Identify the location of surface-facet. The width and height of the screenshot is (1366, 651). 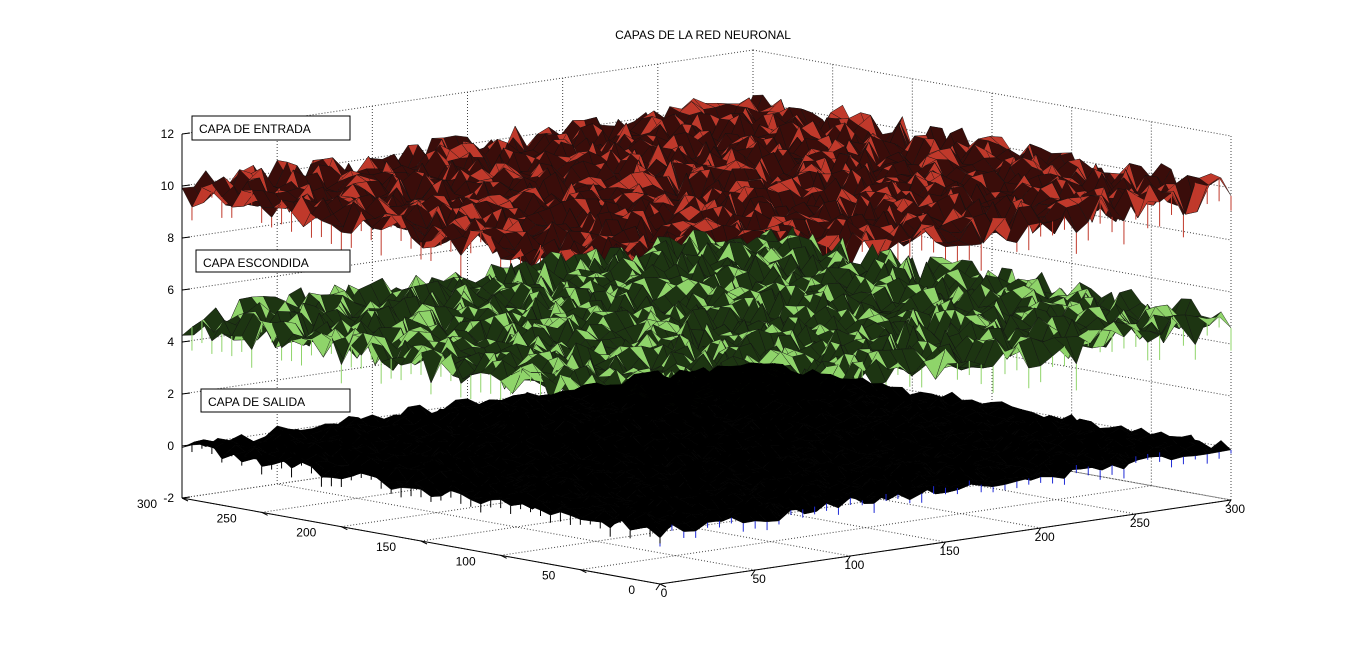
(1220, 186).